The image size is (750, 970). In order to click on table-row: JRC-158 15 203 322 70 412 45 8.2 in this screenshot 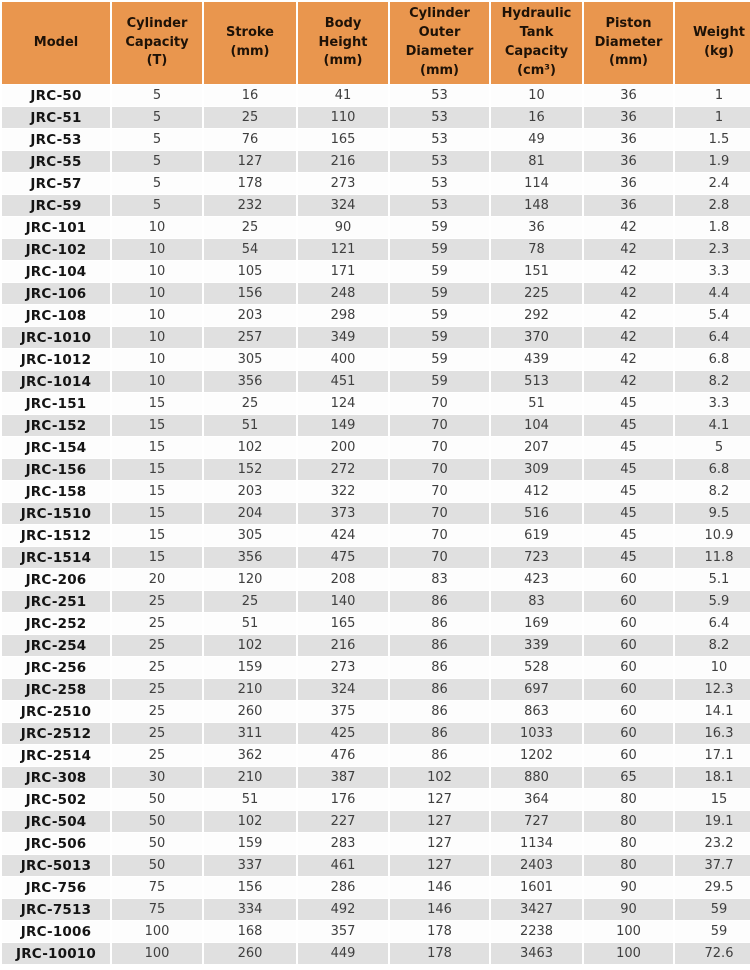, I will do `click(376, 491)`.